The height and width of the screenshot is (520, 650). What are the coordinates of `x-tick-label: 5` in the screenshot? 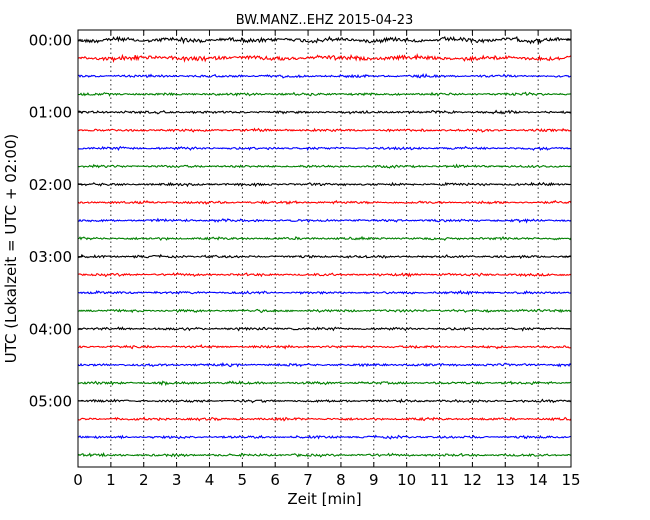 It's located at (243, 480).